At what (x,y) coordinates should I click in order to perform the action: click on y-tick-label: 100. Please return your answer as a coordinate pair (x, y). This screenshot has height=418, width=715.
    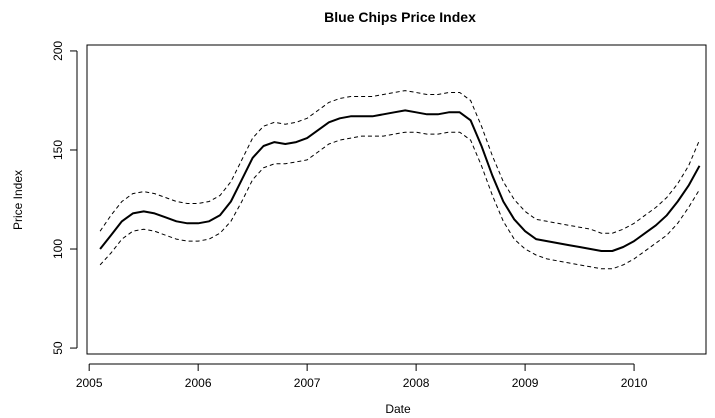
    Looking at the image, I should click on (58, 249).